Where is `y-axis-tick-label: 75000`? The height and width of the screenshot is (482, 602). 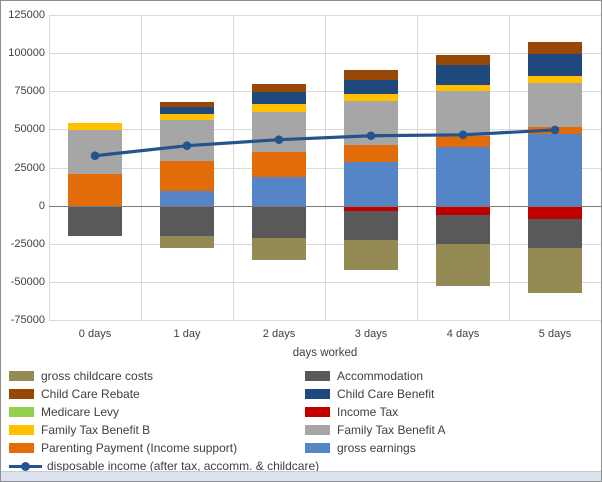
y-axis-tick-label: 75000 is located at coordinates (29, 91).